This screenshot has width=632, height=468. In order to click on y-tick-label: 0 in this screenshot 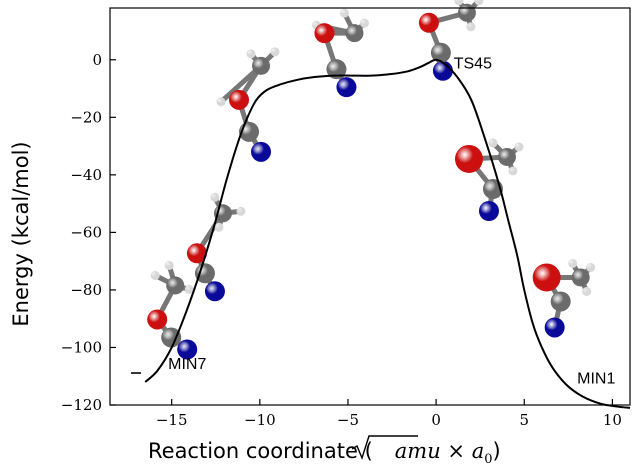, I will do `click(97, 60)`.